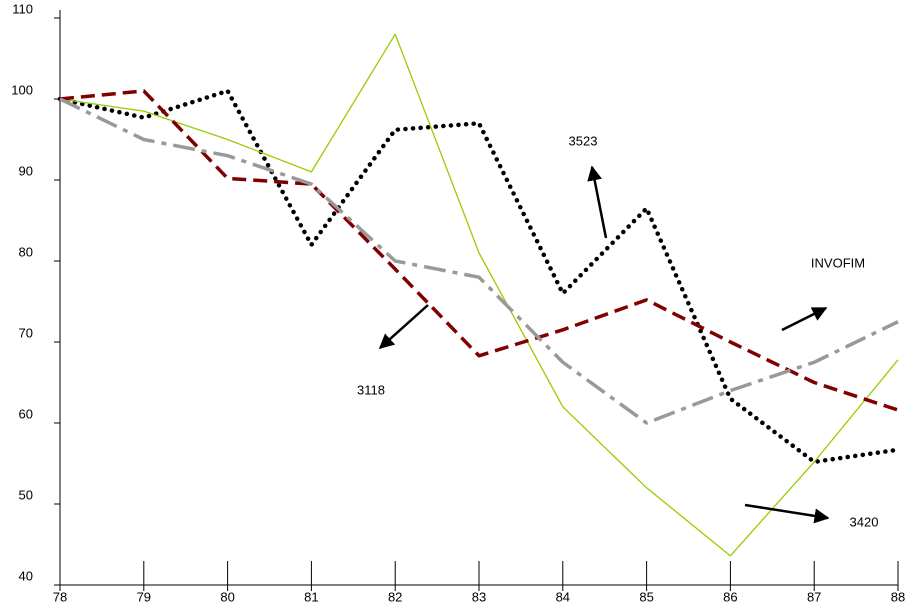 Image resolution: width=907 pixels, height=604 pixels. What do you see at coordinates (60, 596) in the screenshot?
I see `x-tick-label: 78` at bounding box center [60, 596].